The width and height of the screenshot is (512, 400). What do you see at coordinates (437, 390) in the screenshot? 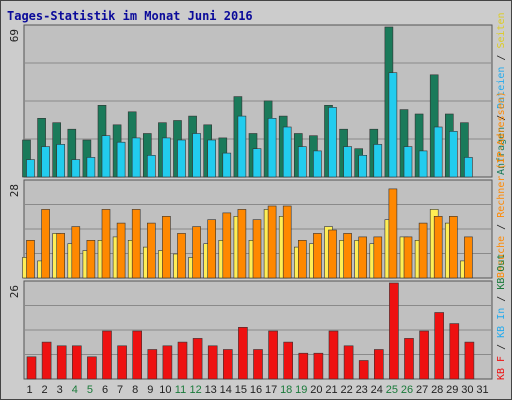
I see `day-label: 28` at bounding box center [437, 390].